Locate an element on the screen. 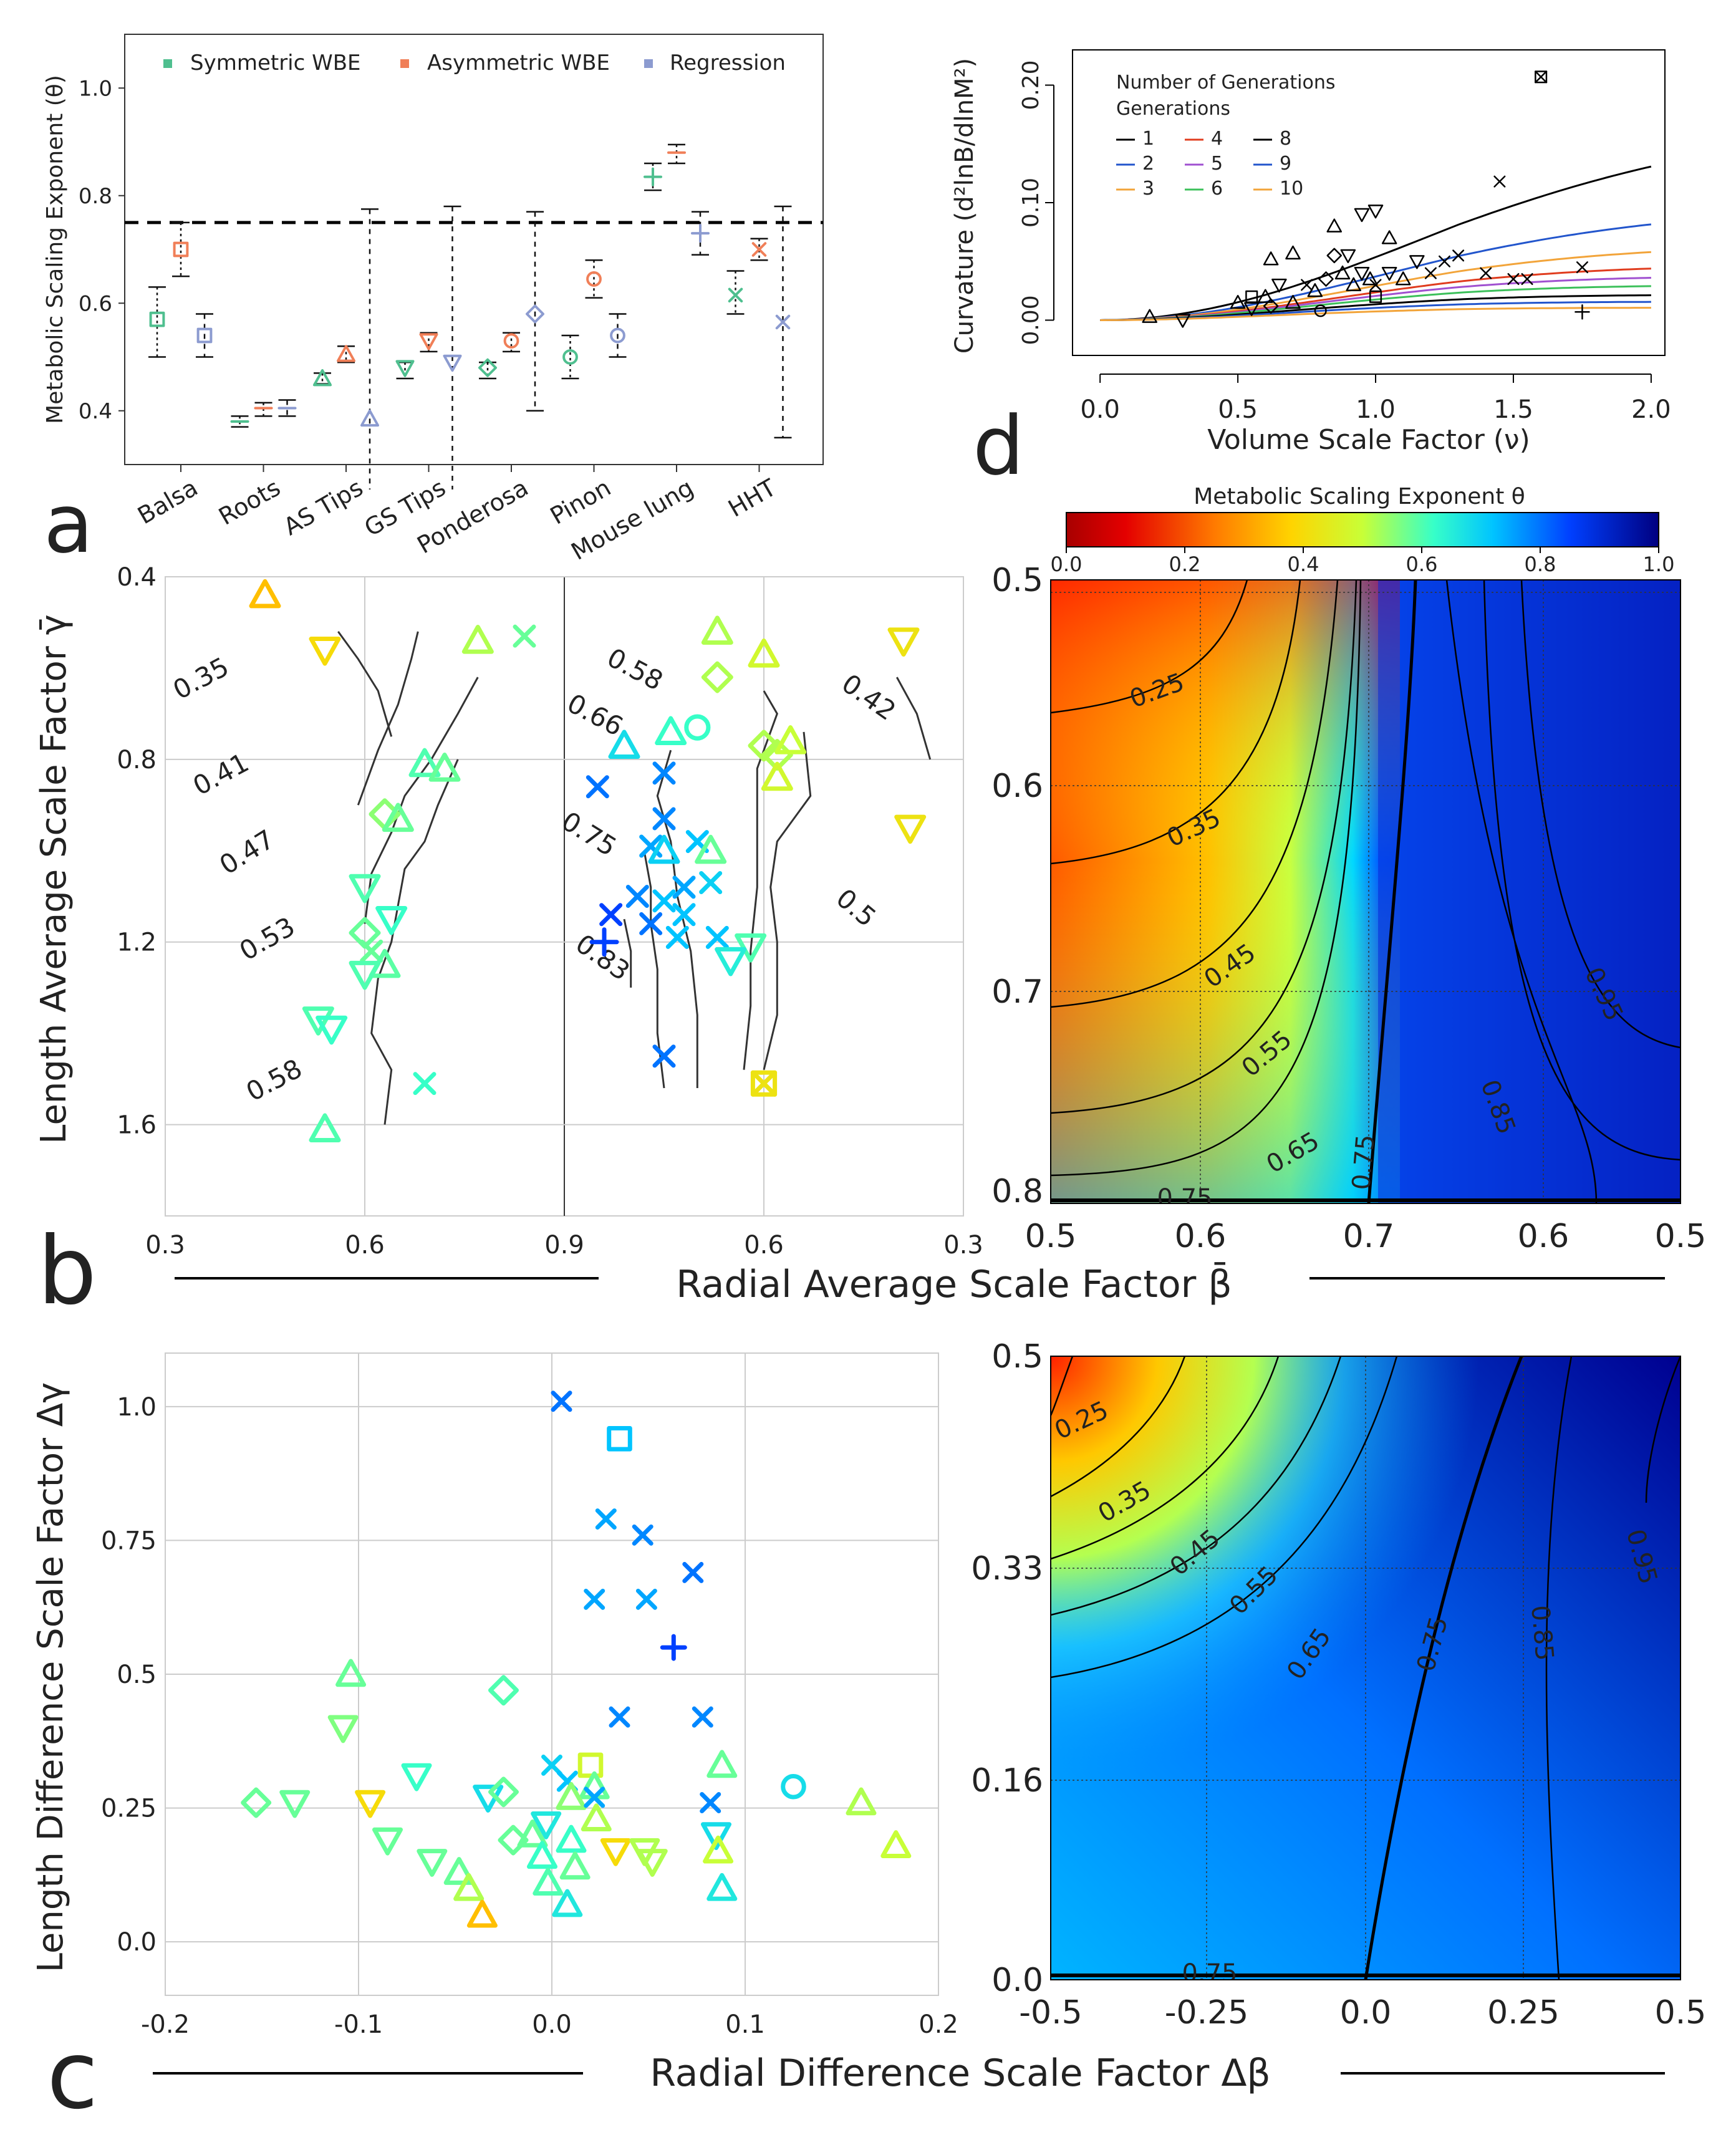  panel-b-contour-0.35 is located at coordinates (365, 684).